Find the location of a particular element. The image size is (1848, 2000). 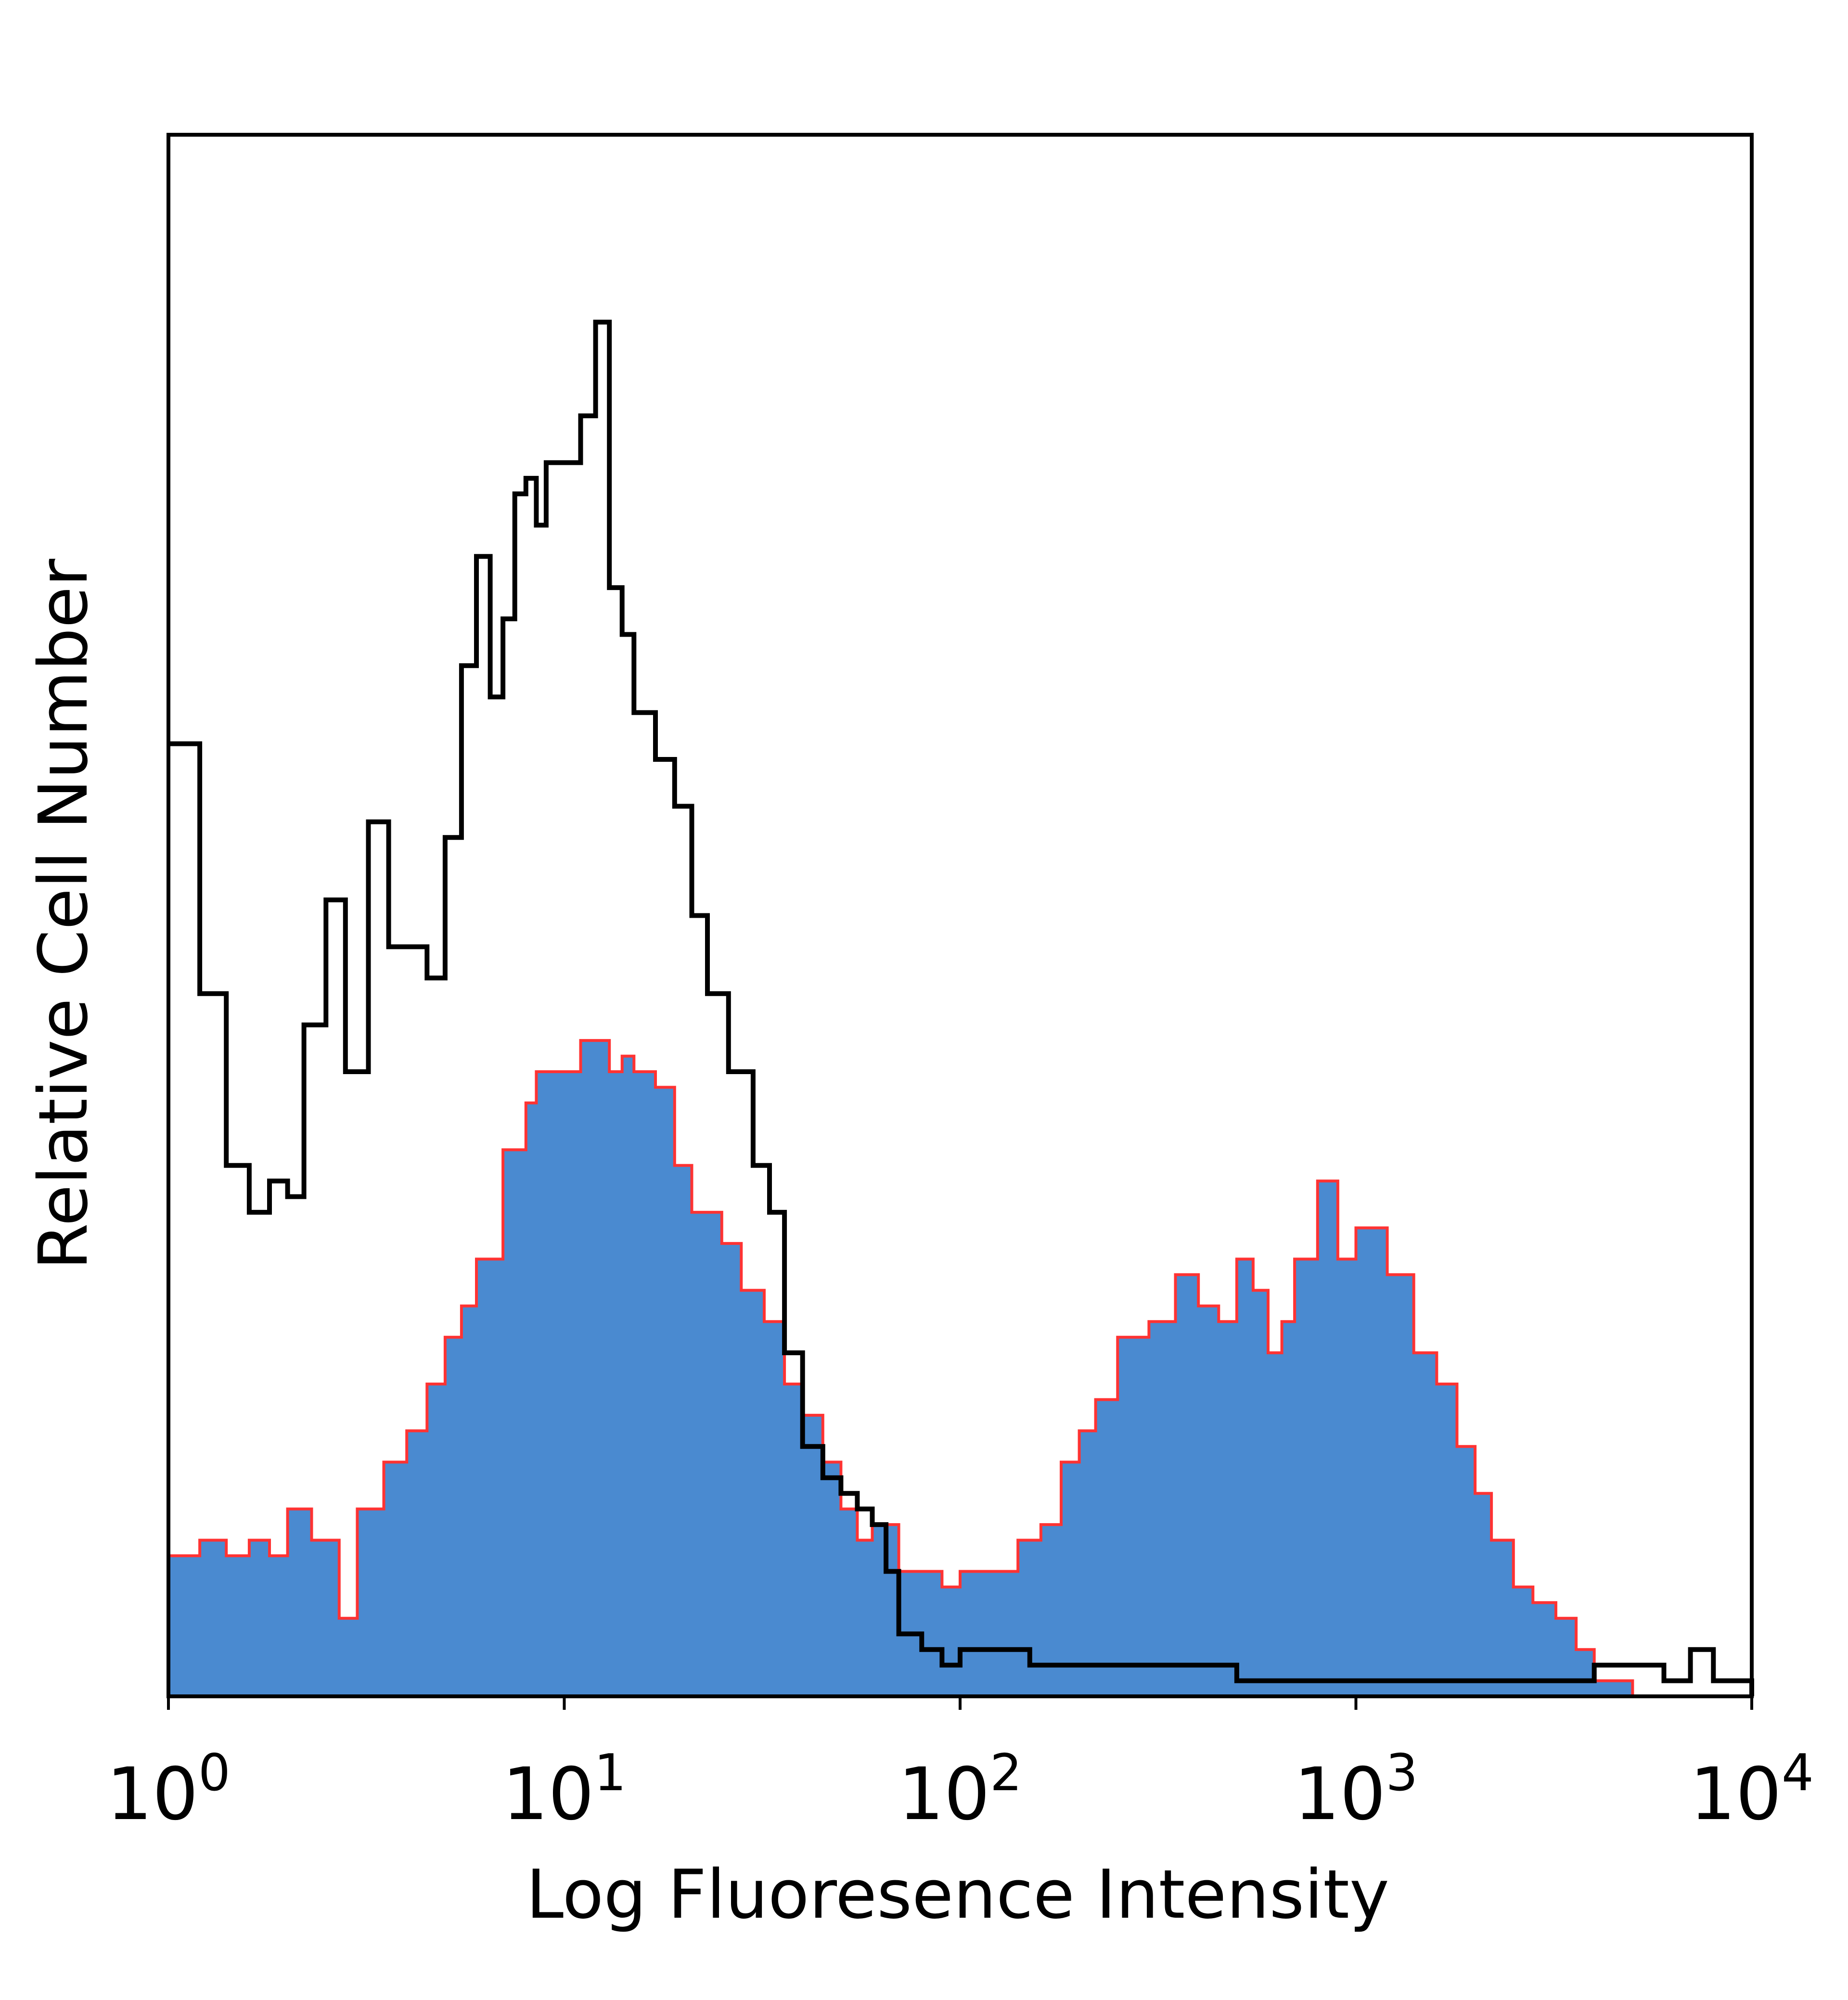

x-tick-label: 104 is located at coordinates (1752, 1790).